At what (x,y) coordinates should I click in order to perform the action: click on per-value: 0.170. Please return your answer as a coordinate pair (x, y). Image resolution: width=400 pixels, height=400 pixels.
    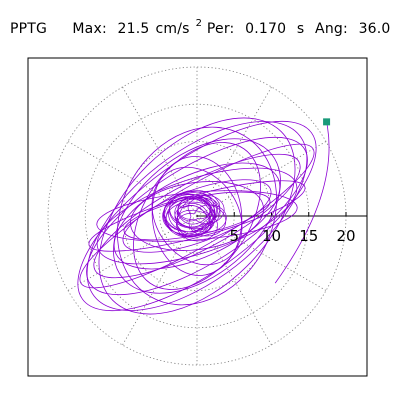
    Looking at the image, I should click on (266, 29).